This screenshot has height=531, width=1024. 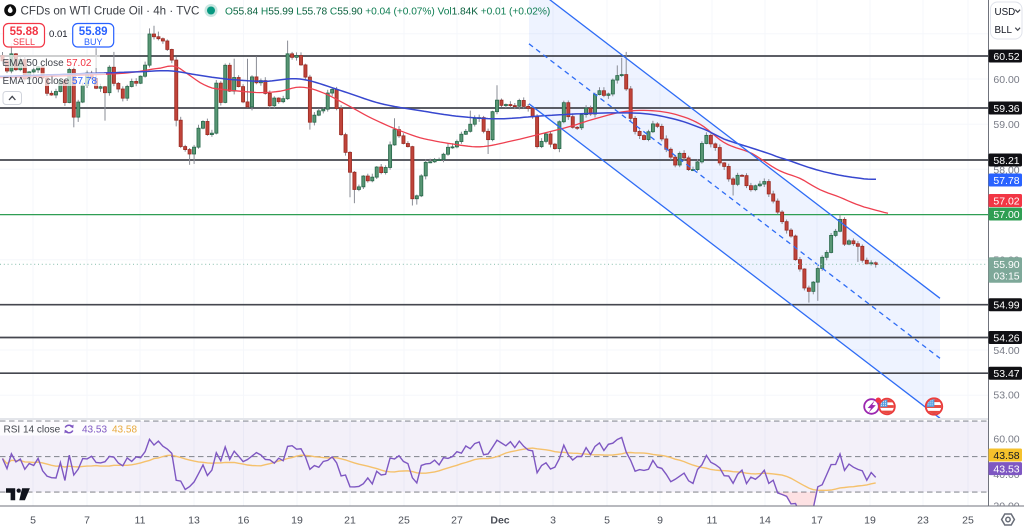 I want to click on svg-text: 58.21, so click(x=1006, y=161).